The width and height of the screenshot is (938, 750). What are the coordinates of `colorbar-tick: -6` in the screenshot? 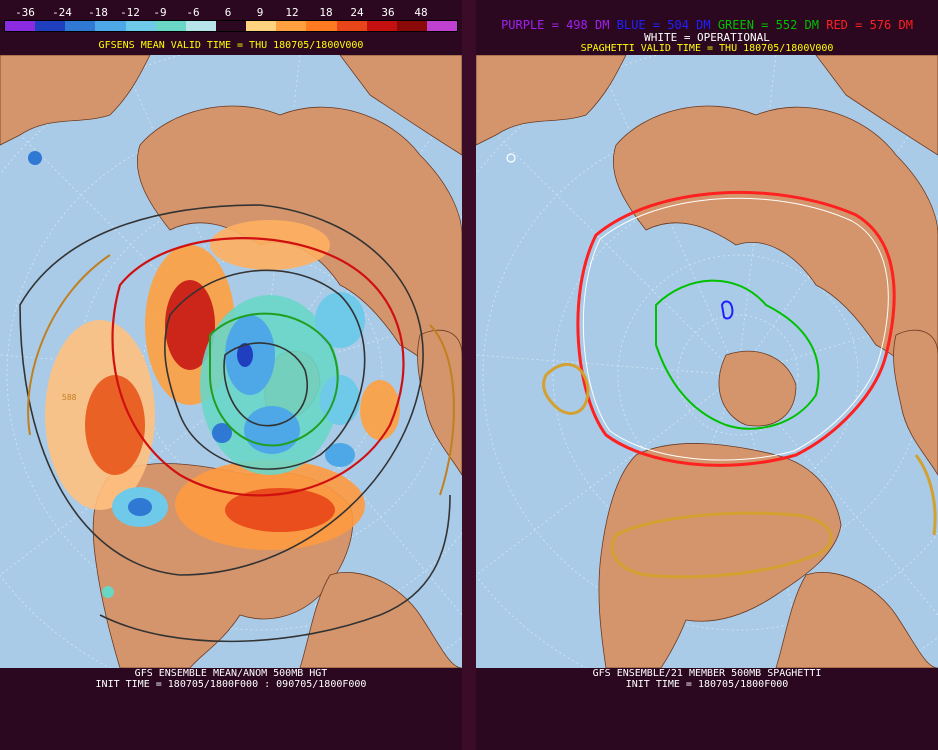 It's located at (193, 12).